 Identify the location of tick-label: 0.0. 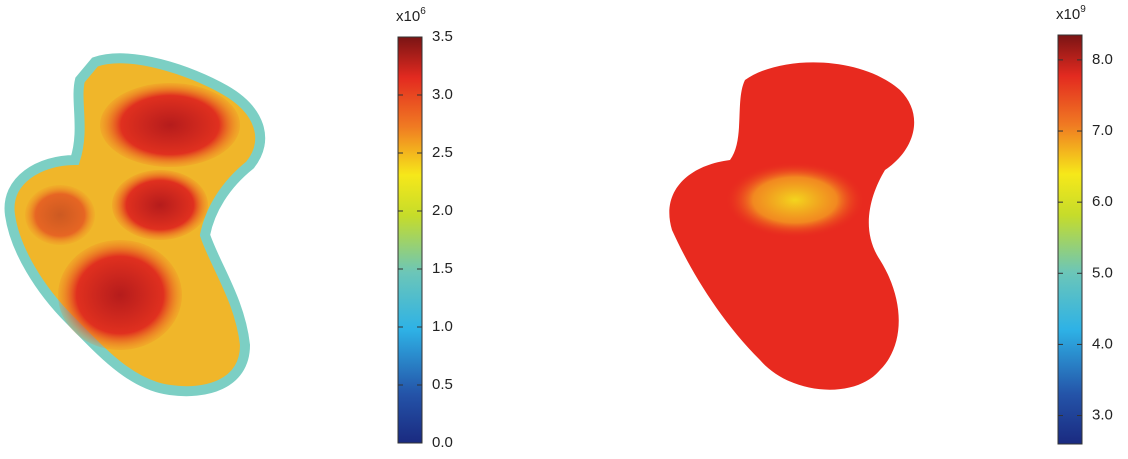
(442, 442).